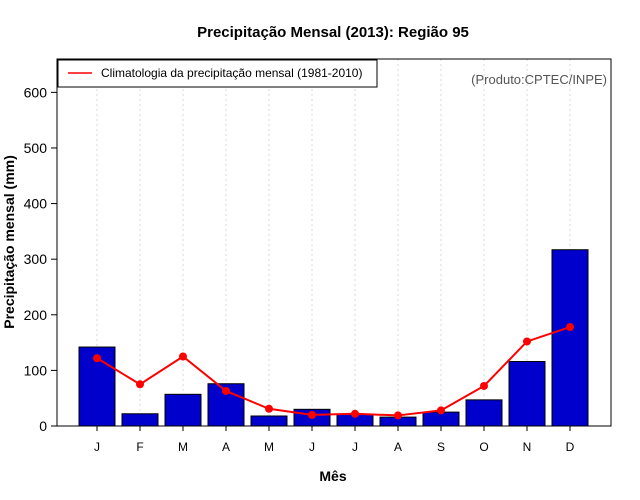  What do you see at coordinates (527, 447) in the screenshot?
I see `x-tick-label: N` at bounding box center [527, 447].